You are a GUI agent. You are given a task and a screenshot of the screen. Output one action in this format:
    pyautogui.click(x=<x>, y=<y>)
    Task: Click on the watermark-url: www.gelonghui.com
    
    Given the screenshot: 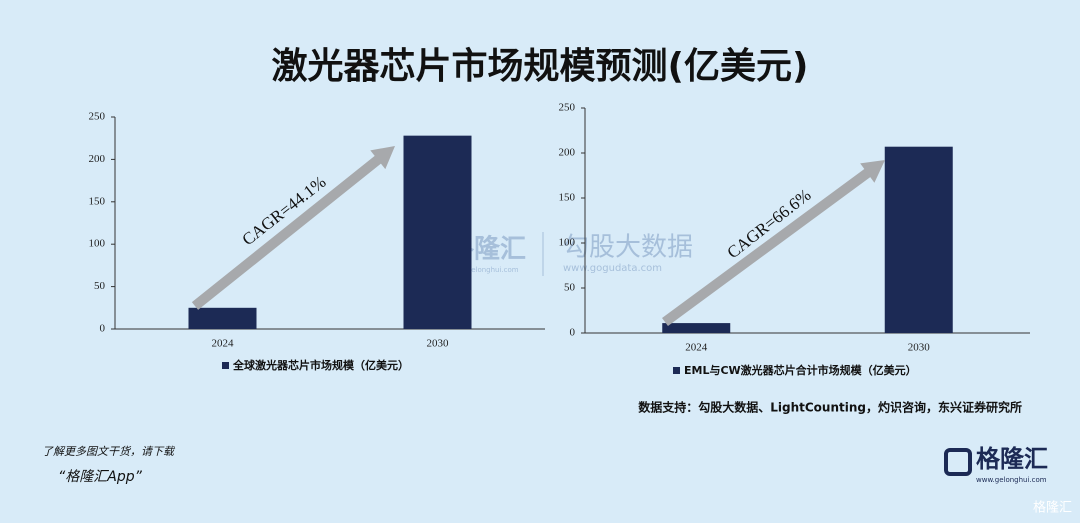 What is the action you would take?
    pyautogui.click(x=483, y=270)
    